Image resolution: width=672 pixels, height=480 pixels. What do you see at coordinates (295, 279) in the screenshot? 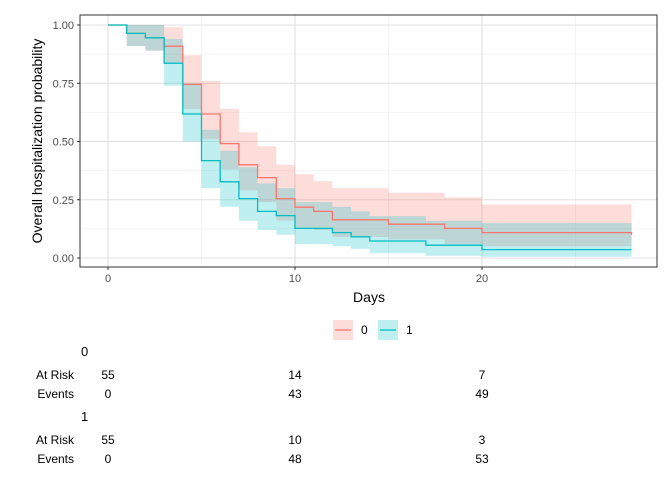
I see `x-tick-label: 10` at bounding box center [295, 279].